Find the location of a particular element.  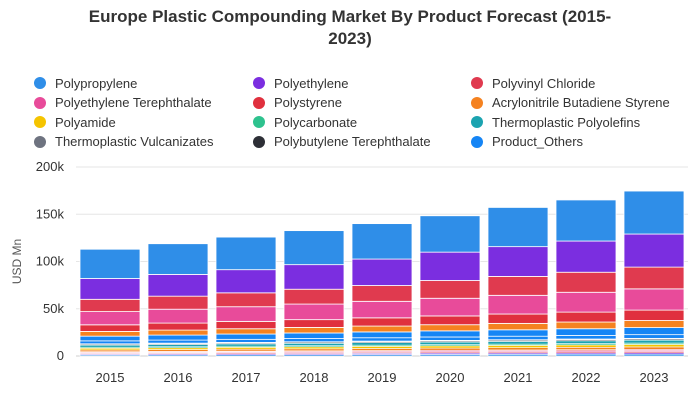

legend-item: Product_Others is located at coordinates (527, 142).